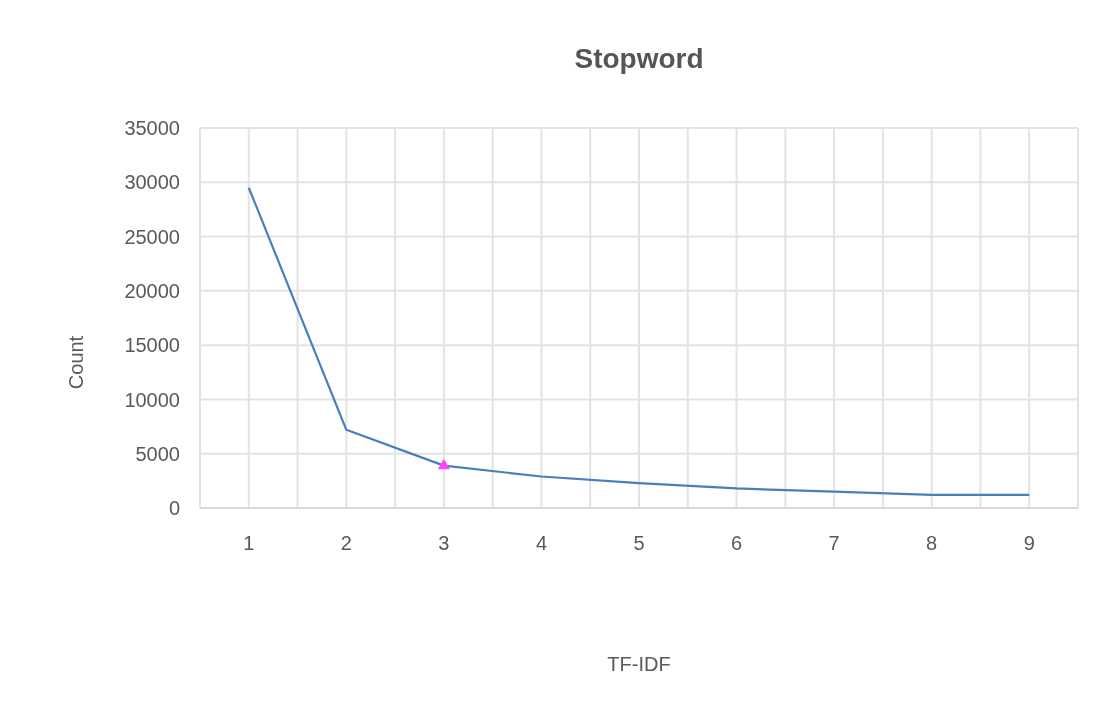 The width and height of the screenshot is (1100, 710). I want to click on y-tick-label: 15000, so click(152, 345).